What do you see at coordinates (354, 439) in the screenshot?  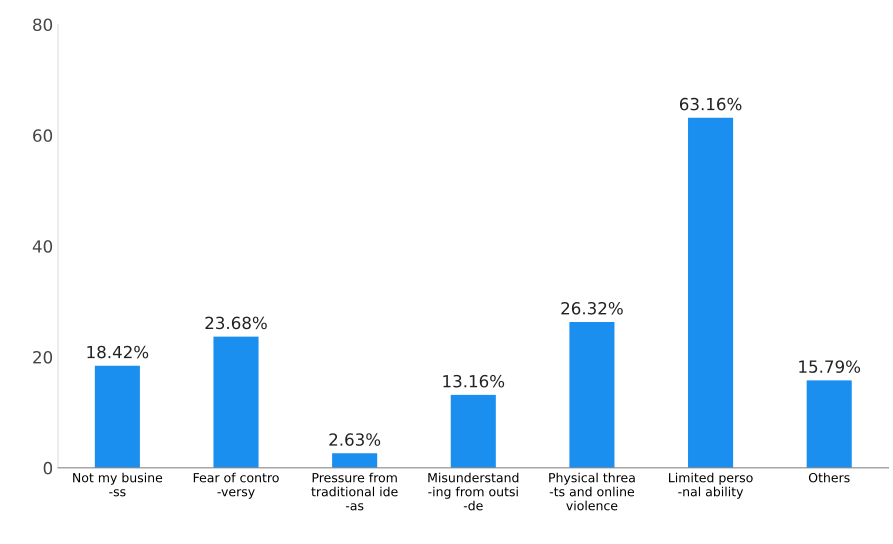 I see `data-label: 2.63%` at bounding box center [354, 439].